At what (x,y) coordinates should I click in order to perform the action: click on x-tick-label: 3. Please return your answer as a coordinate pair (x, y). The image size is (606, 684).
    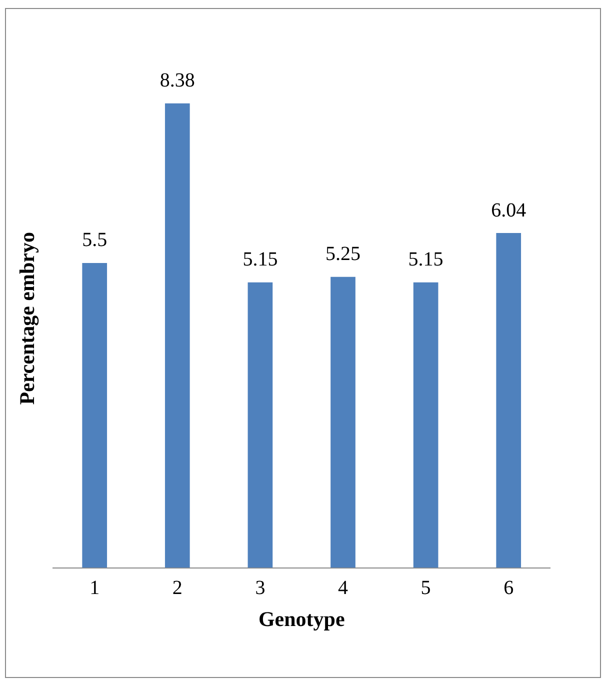
    Looking at the image, I should click on (260, 588).